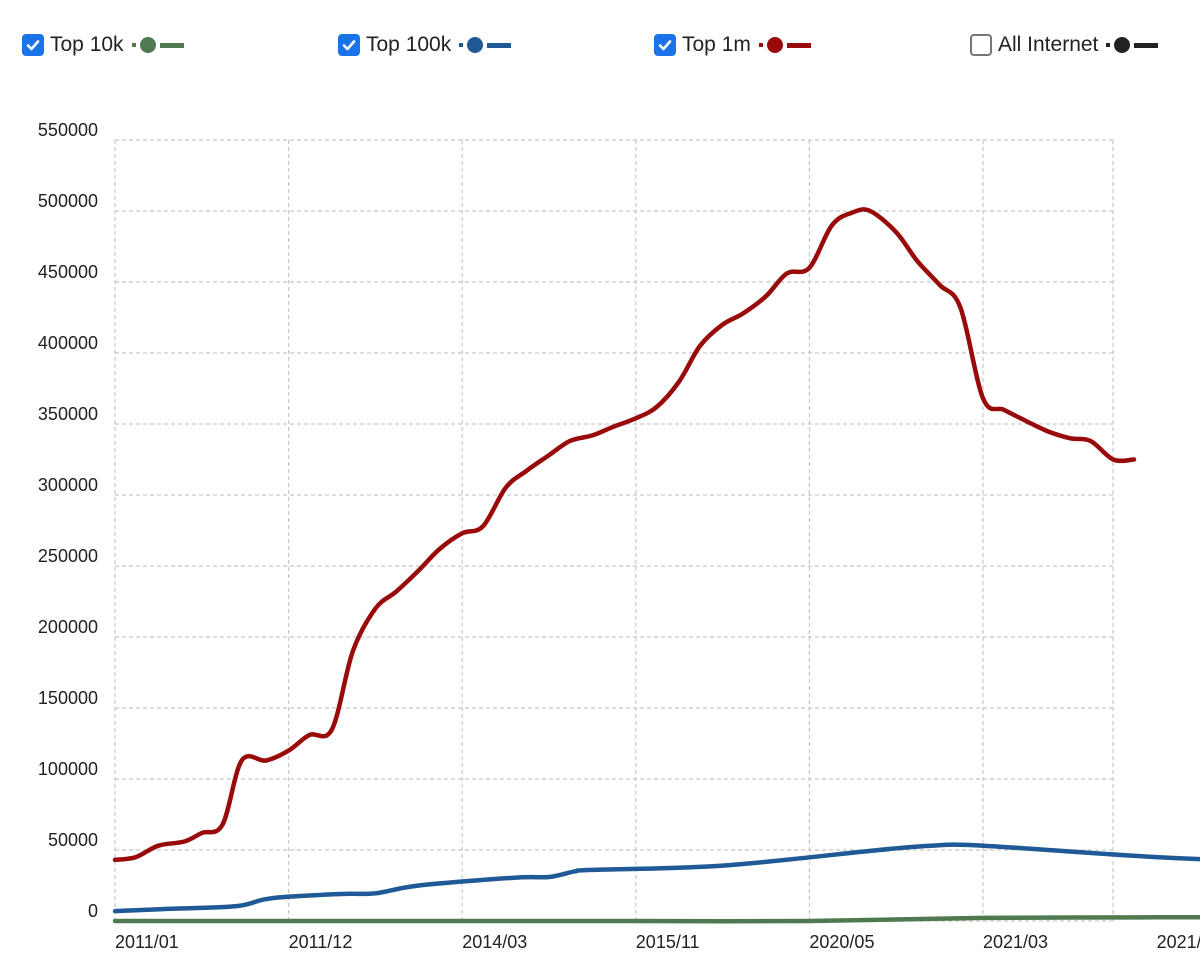  I want to click on checkbox-top-1m, so click(665, 45).